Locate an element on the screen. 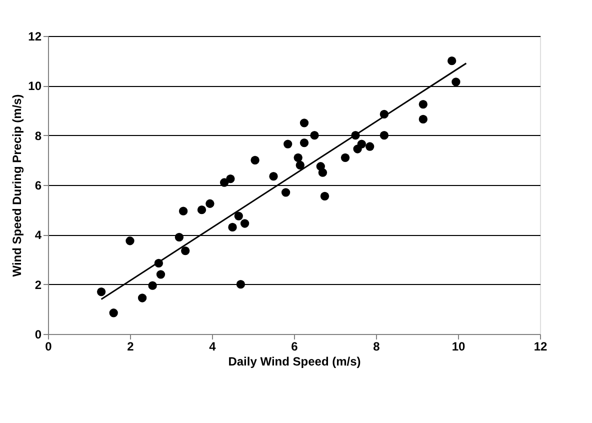 The image size is (592, 423). y-tick-label: 10 is located at coordinates (35, 86).